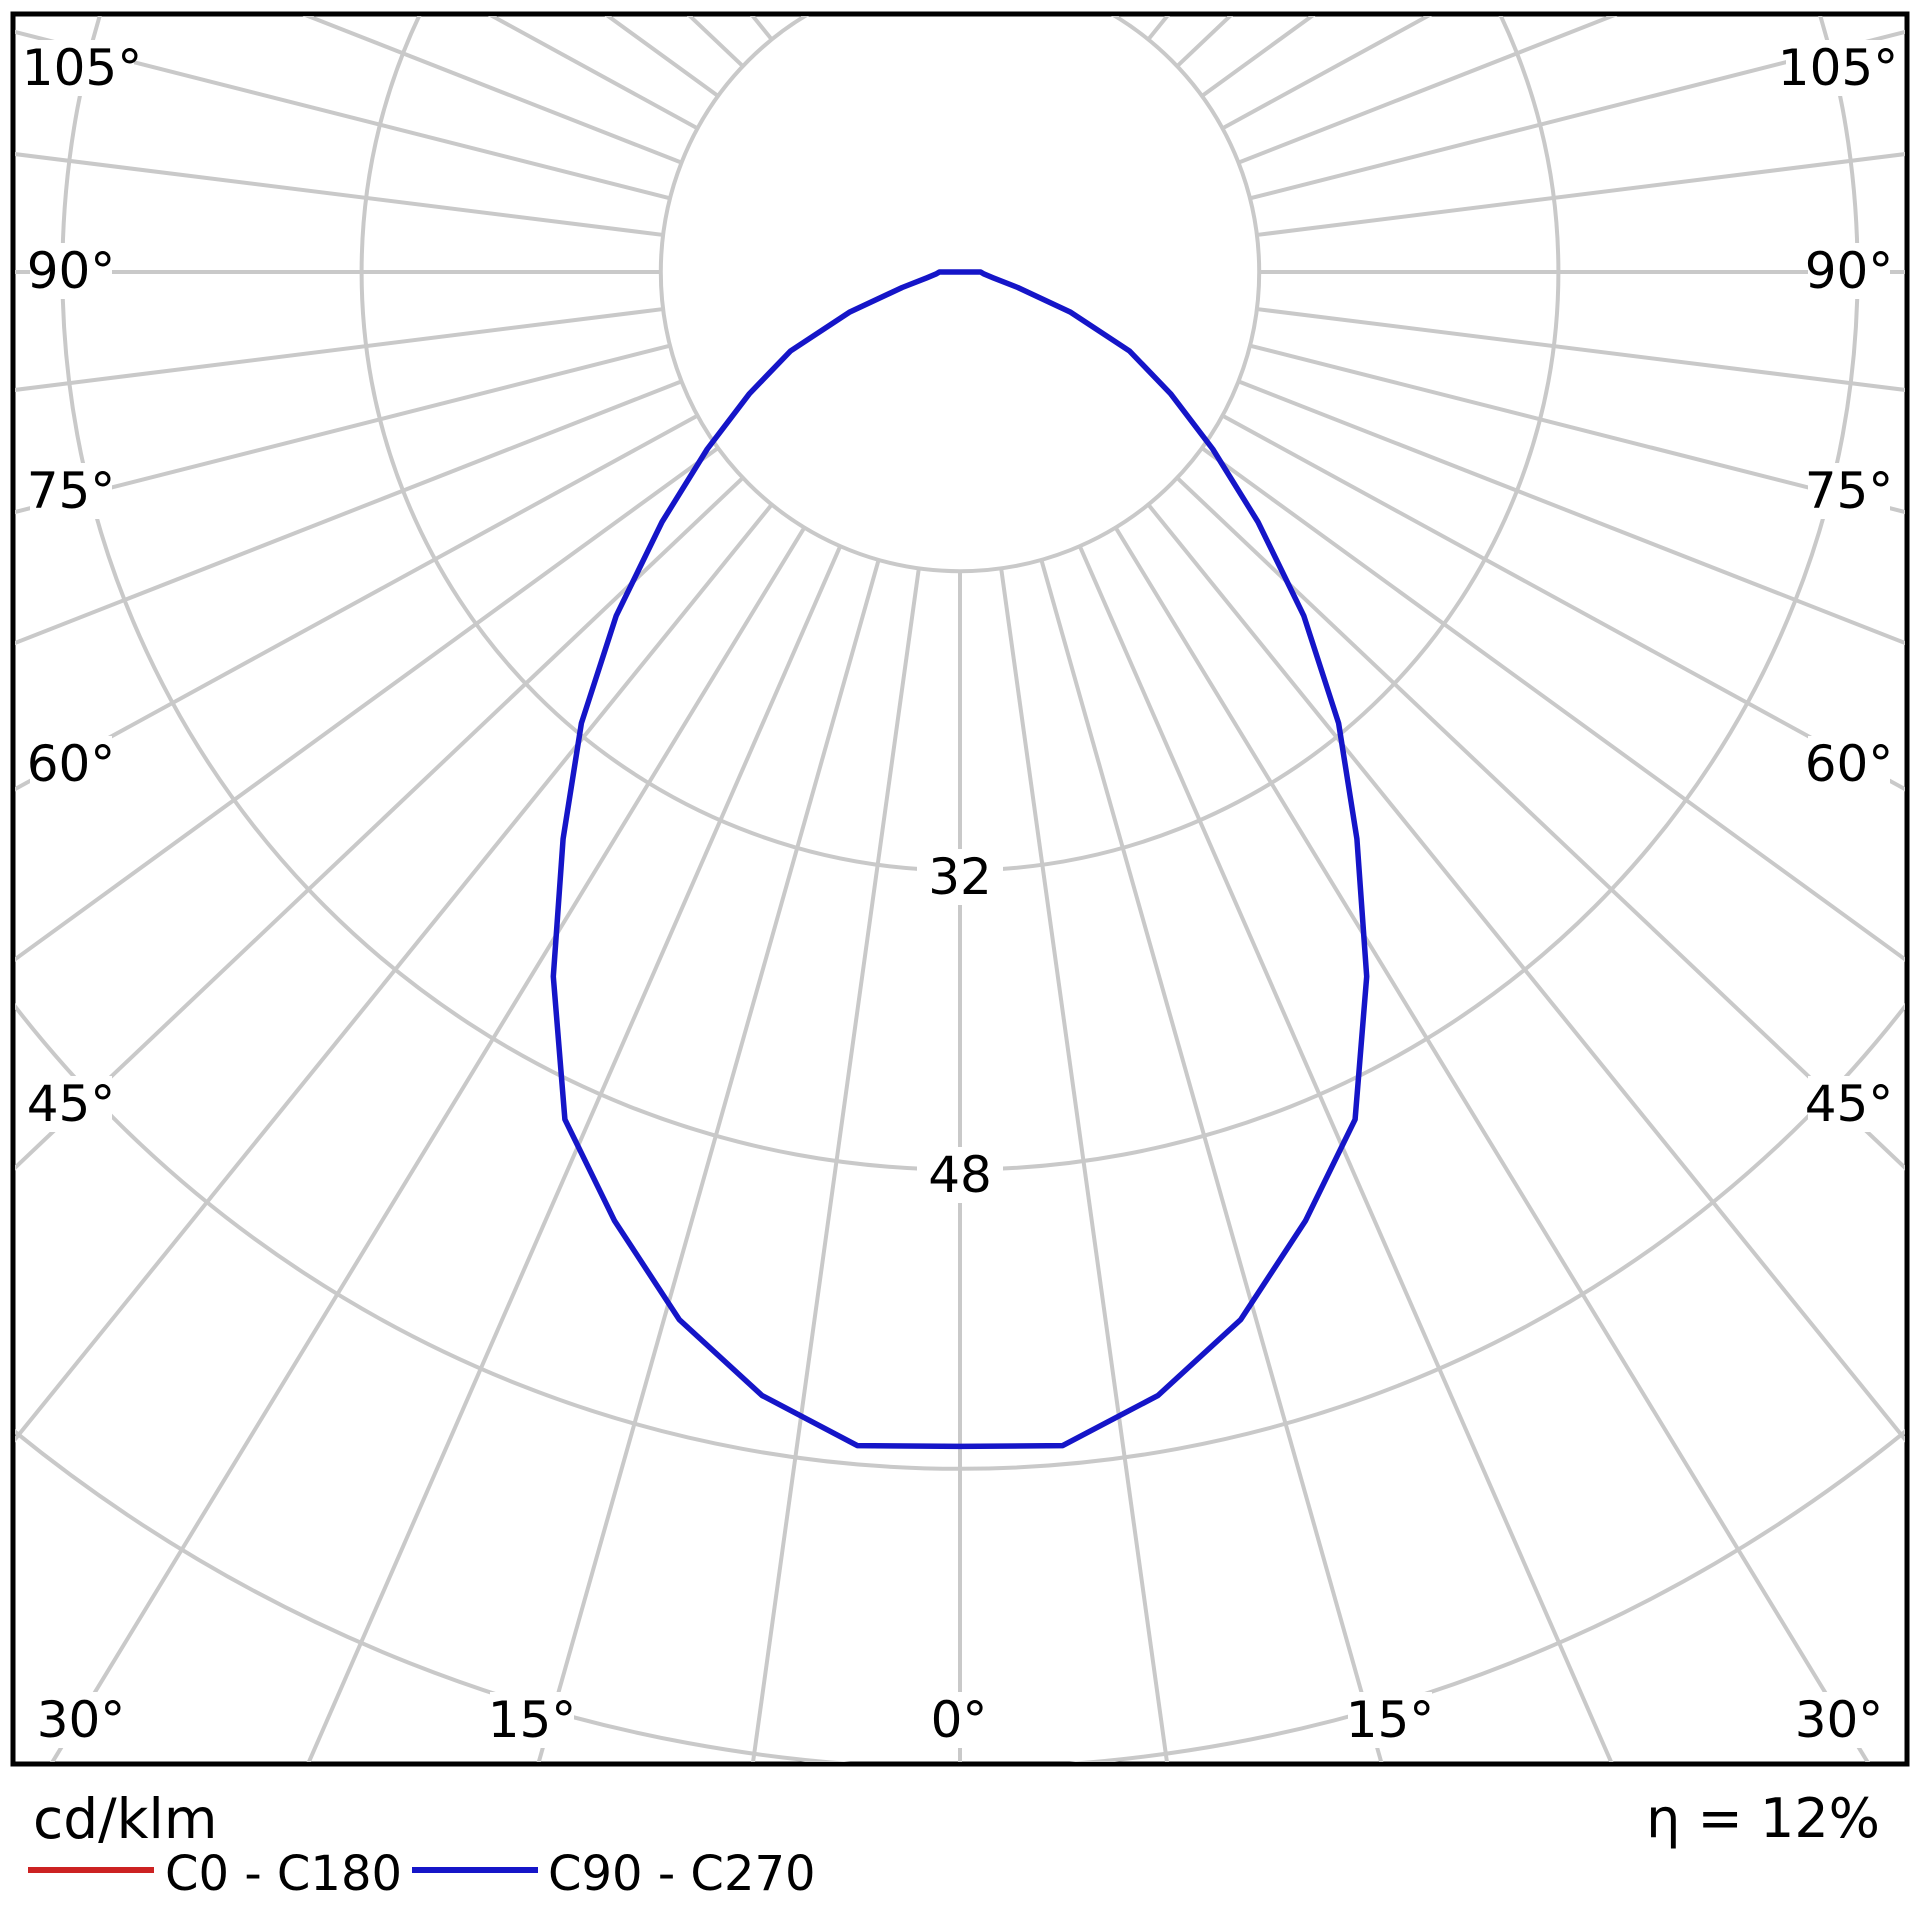  I want to click on angle-label-right-45°: 45°, so click(1849, 1104).